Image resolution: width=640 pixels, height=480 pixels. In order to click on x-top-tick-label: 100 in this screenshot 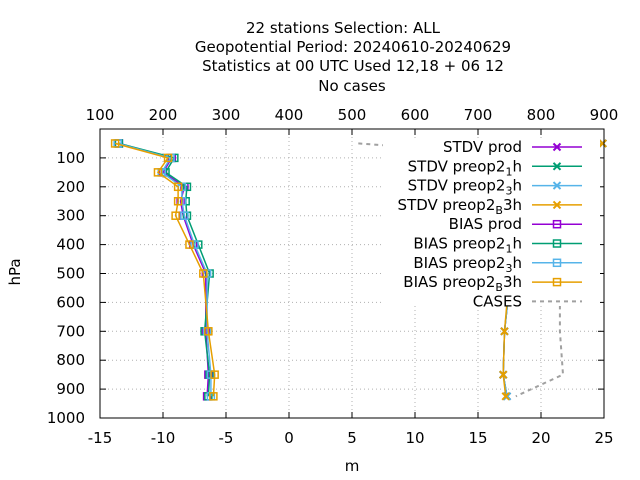, I will do `click(100, 115)`.